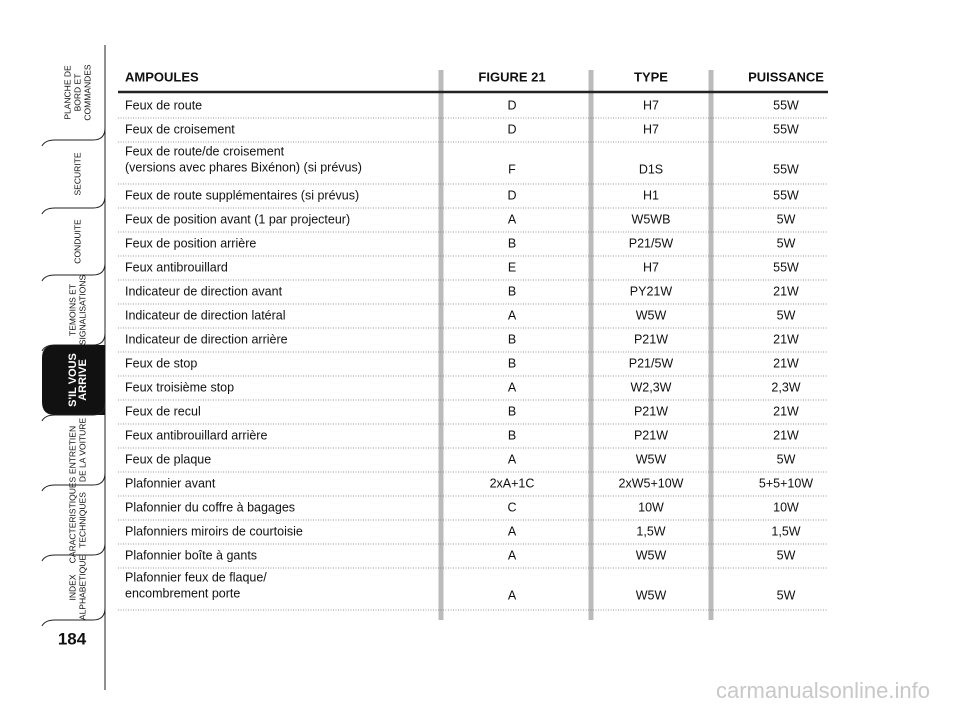 Image resolution: width=960 pixels, height=709 pixels. Describe the element at coordinates (651, 387) in the screenshot. I see `bulb-type: W2,3W` at that location.